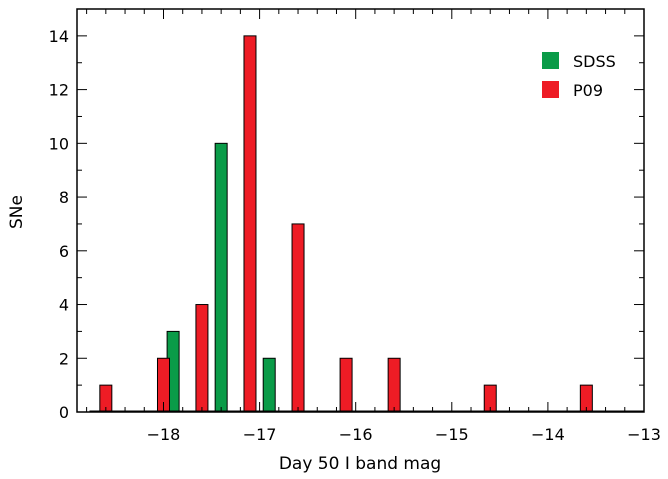 Image resolution: width=668 pixels, height=479 pixels. I want to click on legend-swatch-p09, so click(550, 89).